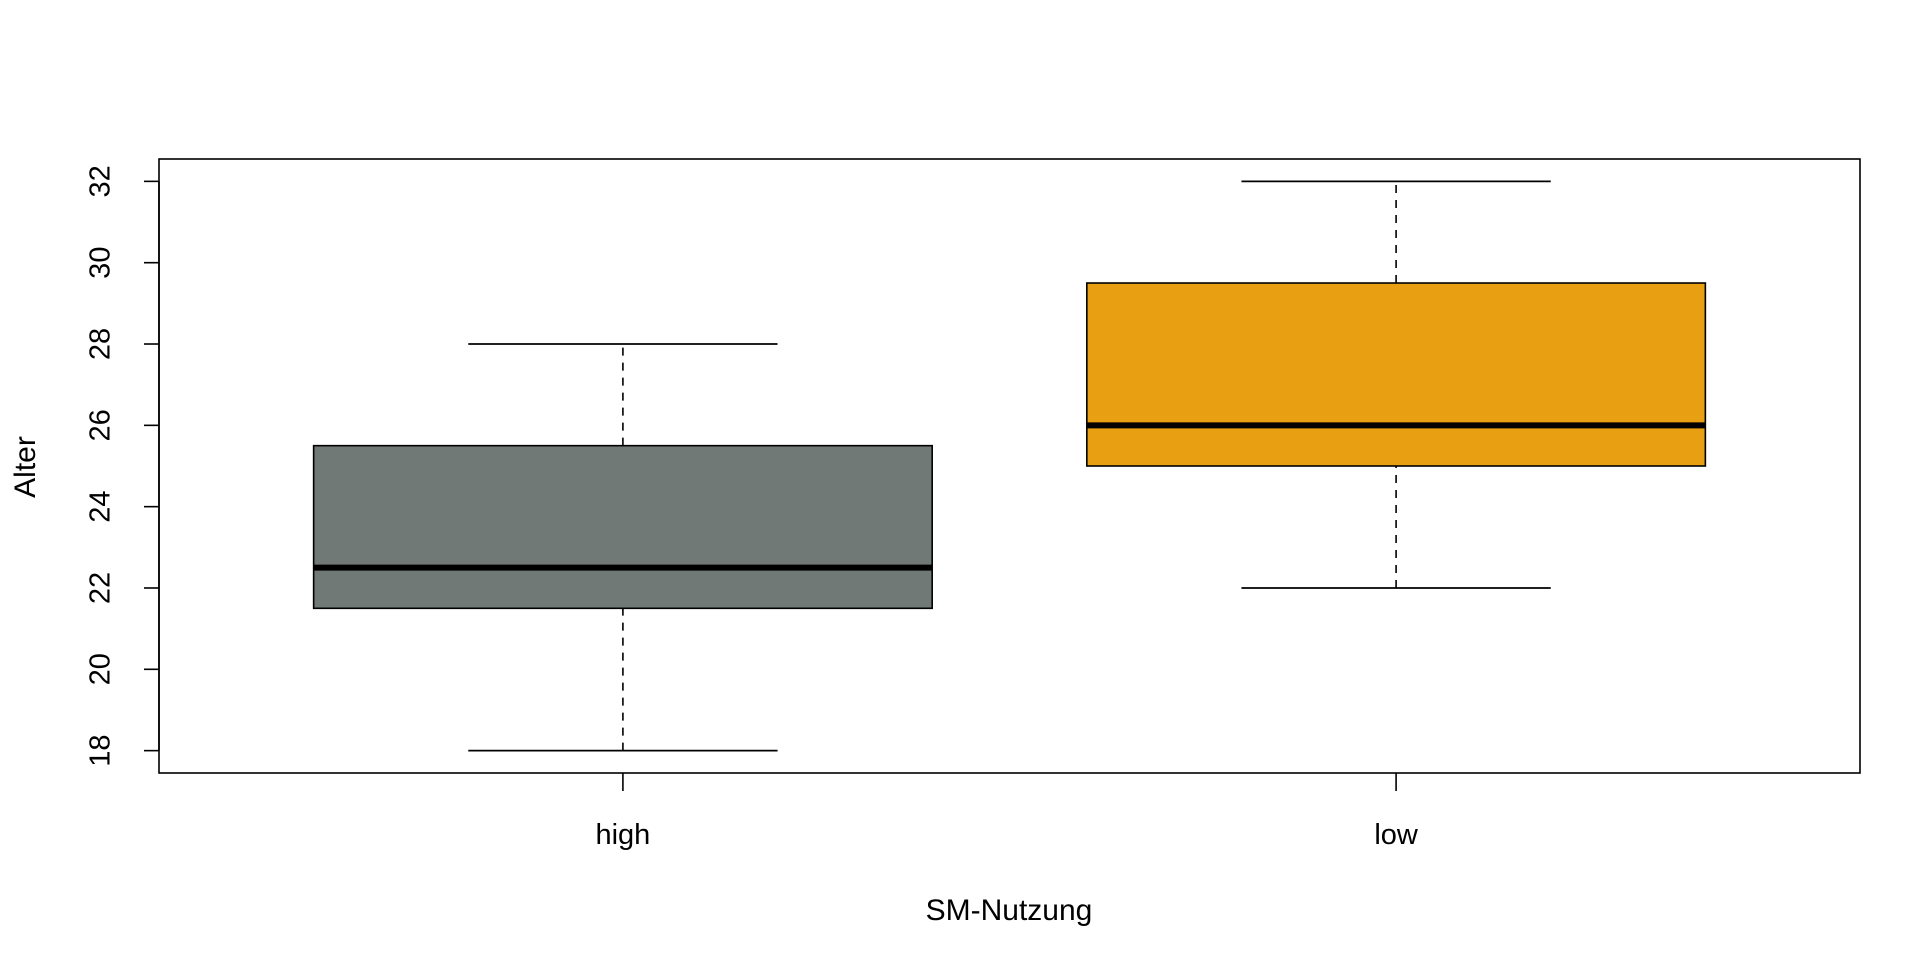  I want to click on x-tick-label: high, so click(622, 835).